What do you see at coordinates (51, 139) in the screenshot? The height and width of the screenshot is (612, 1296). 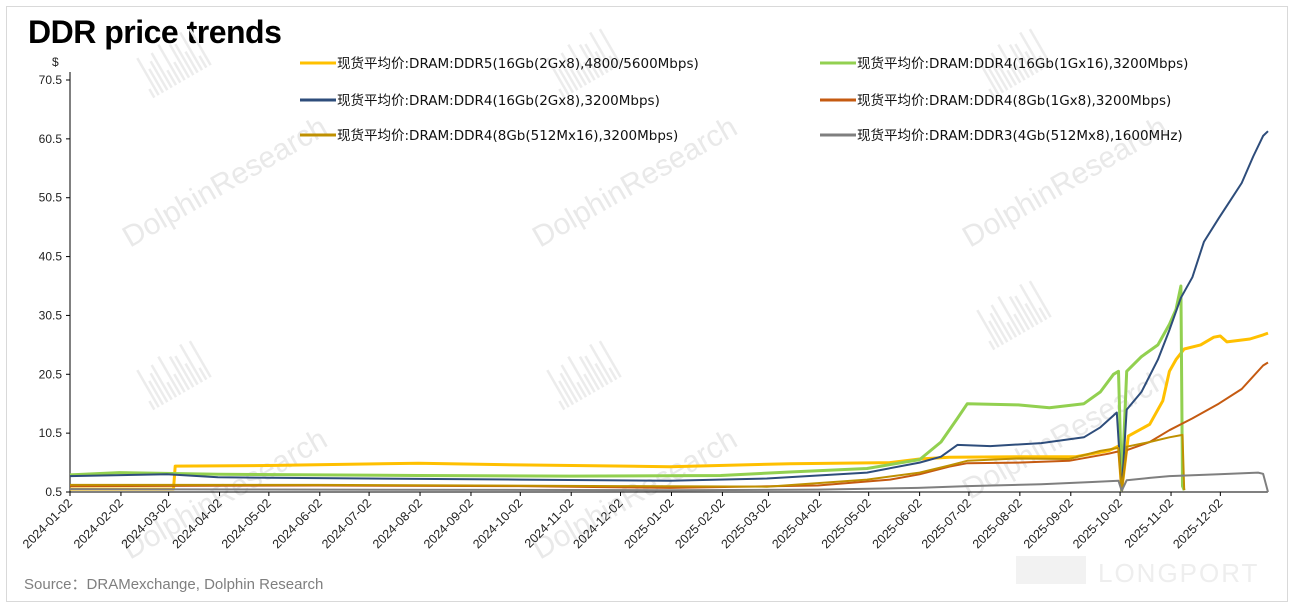 I see `y-tick-label: 60.5` at bounding box center [51, 139].